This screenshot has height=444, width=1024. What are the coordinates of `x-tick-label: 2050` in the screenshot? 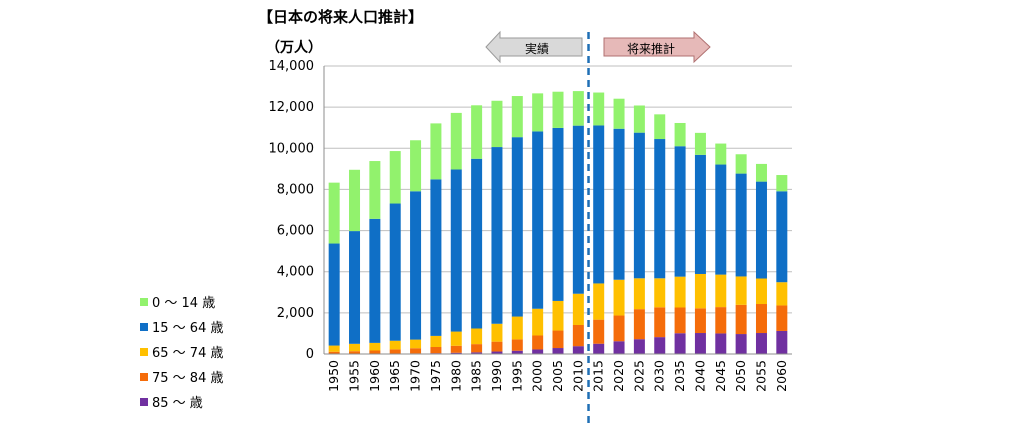 It's located at (740, 376).